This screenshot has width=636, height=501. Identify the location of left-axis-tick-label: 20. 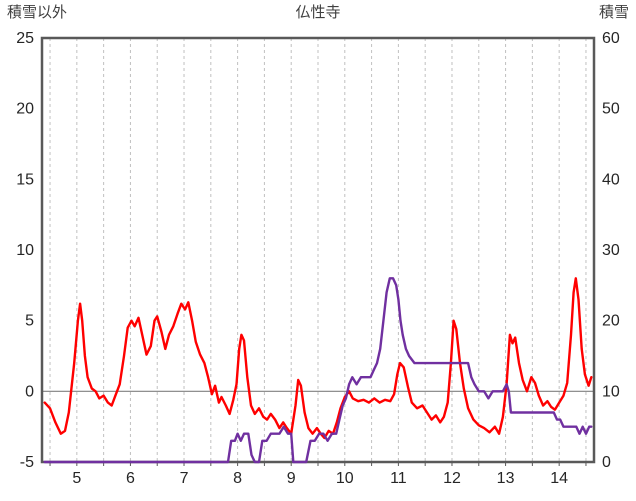
(25, 109).